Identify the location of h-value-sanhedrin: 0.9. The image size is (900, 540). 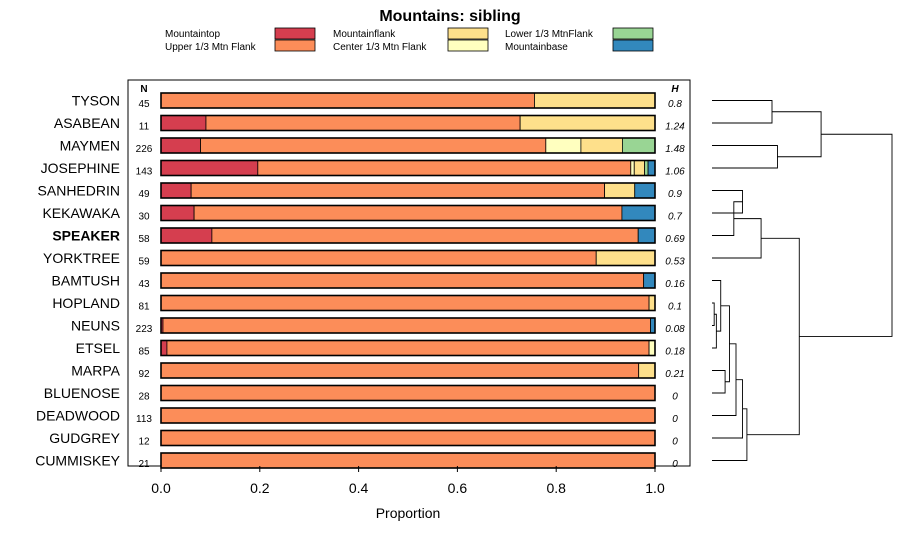
(675, 194).